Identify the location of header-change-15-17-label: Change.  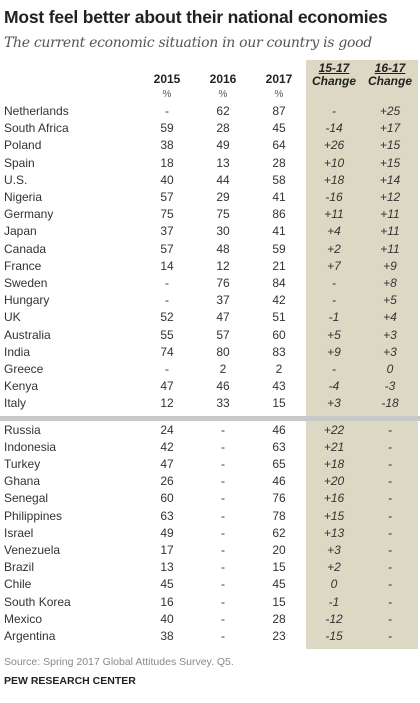
(333, 81).